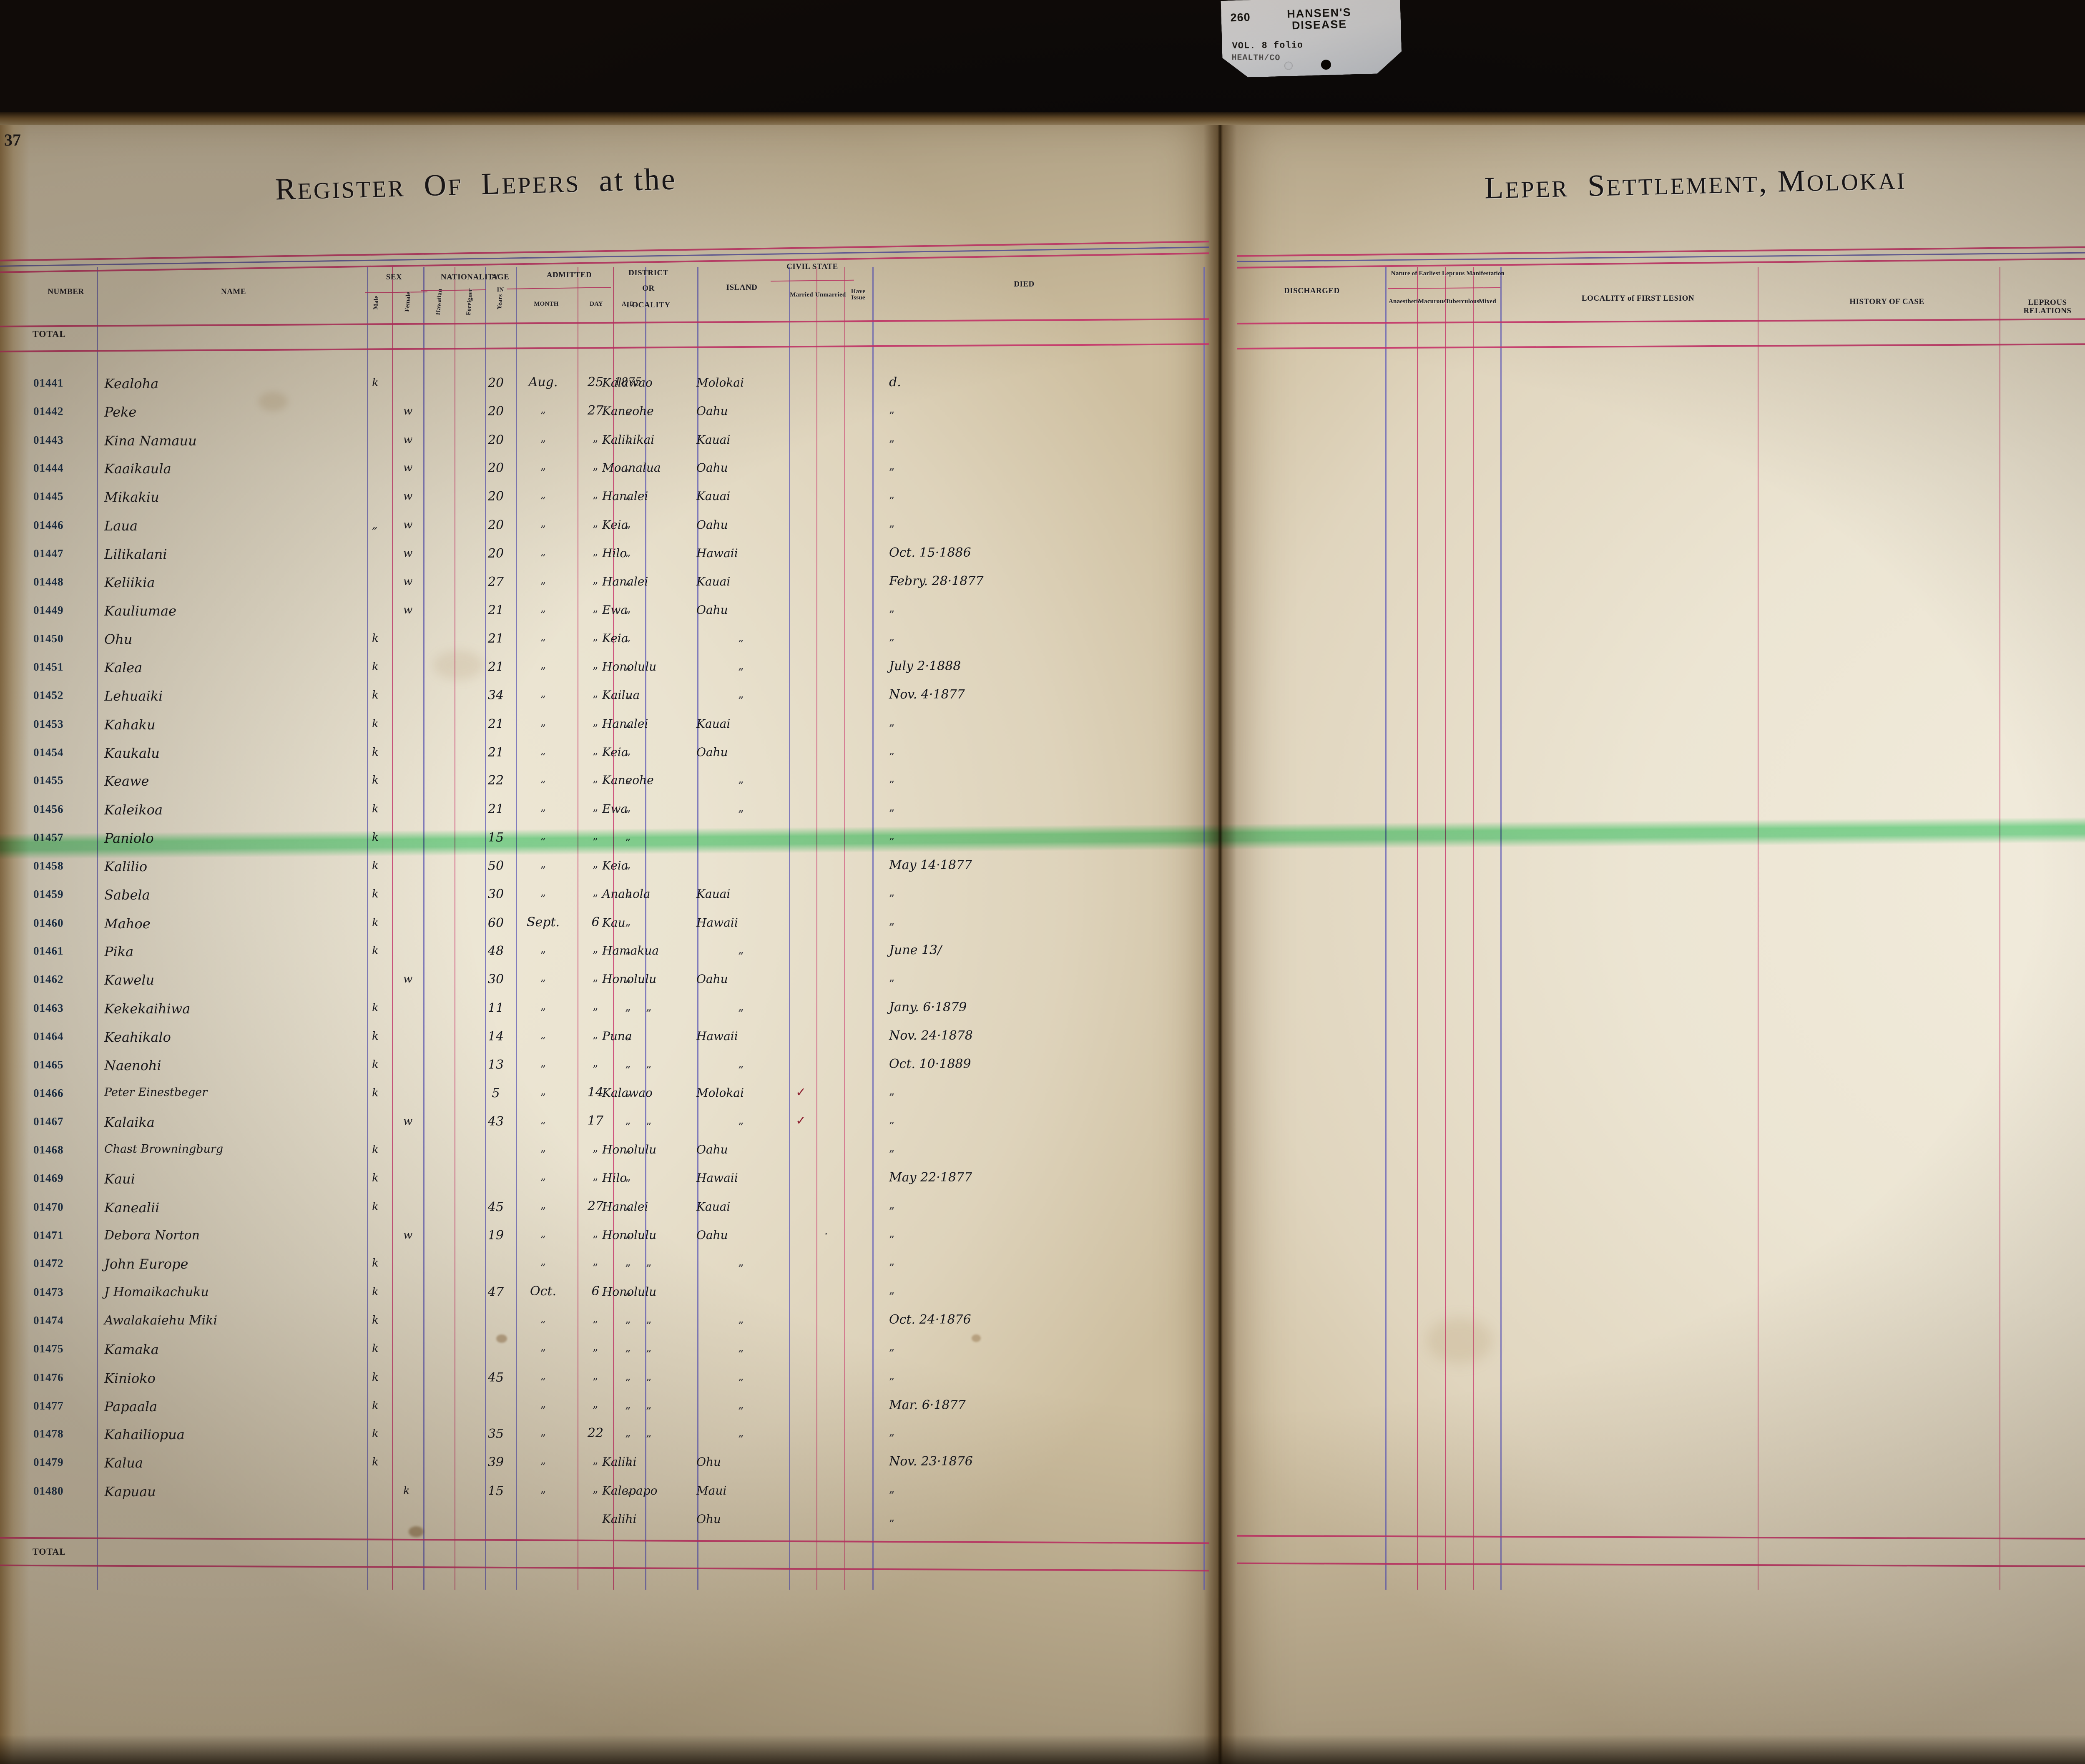 The image size is (2085, 1764). I want to click on cell-age: 60, so click(496, 922).